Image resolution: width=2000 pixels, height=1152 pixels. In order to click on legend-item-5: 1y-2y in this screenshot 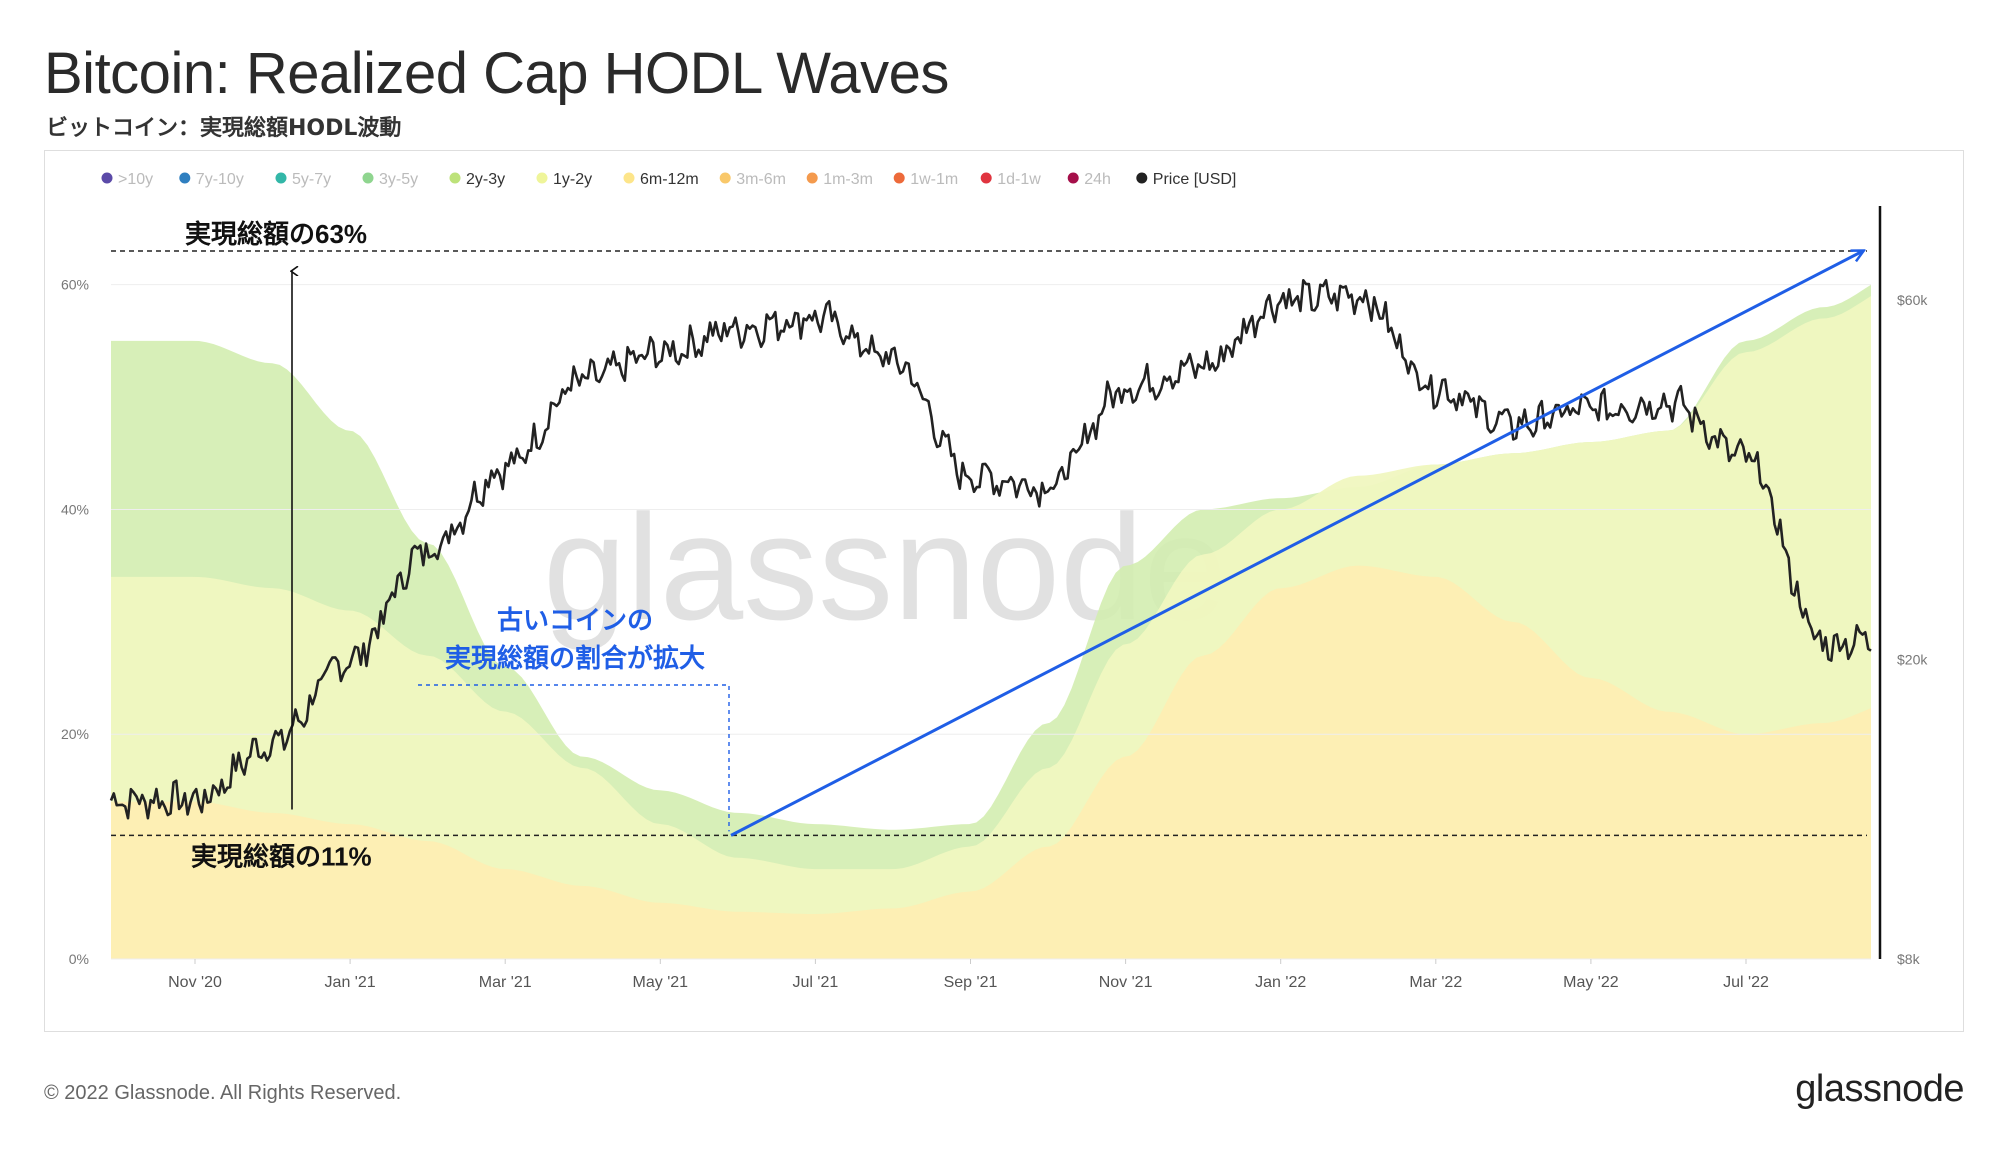, I will do `click(564, 179)`.